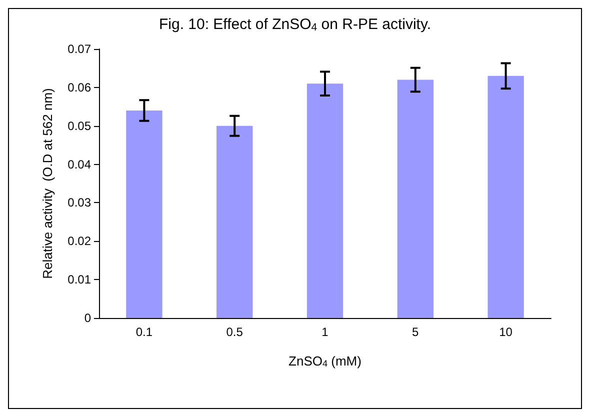  What do you see at coordinates (325, 332) in the screenshot?
I see `x-tick-label: 1` at bounding box center [325, 332].